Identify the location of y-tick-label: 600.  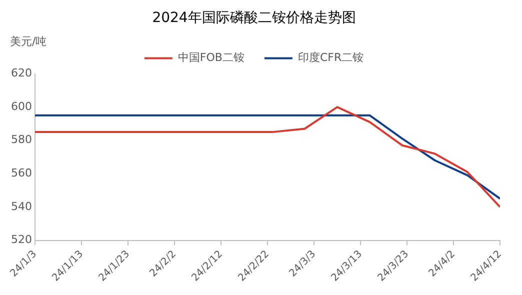
(21, 106).